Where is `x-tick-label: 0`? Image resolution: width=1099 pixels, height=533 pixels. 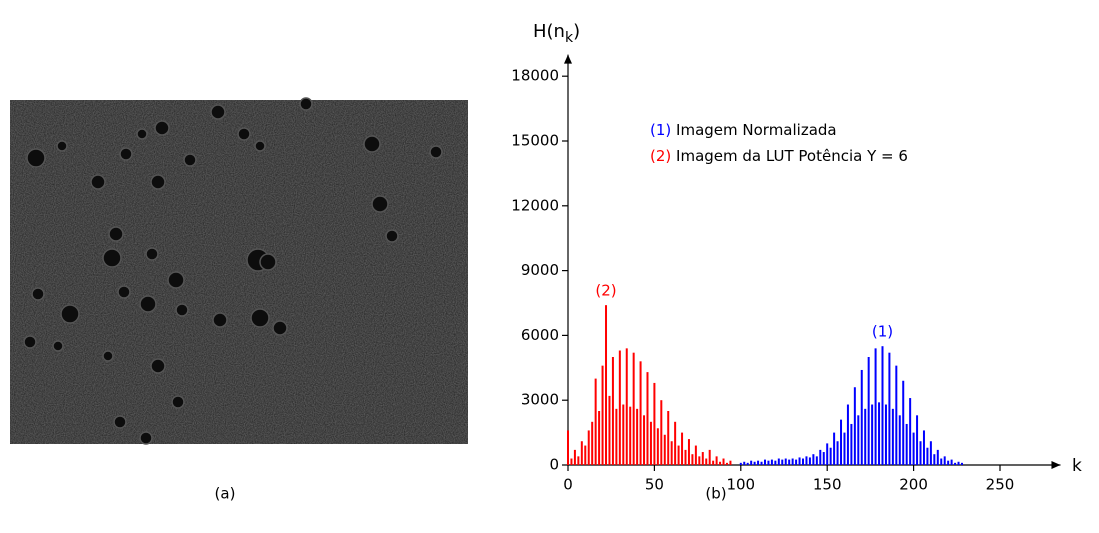
x-tick-label: 0 is located at coordinates (568, 485).